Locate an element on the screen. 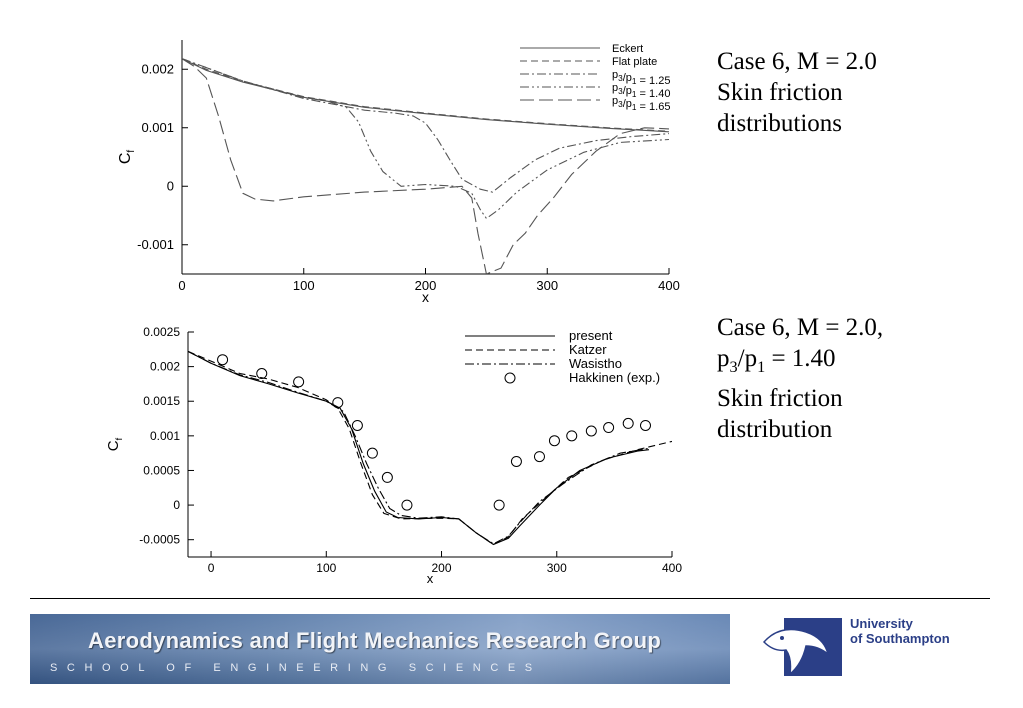 The image size is (1023, 708). chart-bottom-series-wasistho-legend-label: Wasistho is located at coordinates (595, 363).